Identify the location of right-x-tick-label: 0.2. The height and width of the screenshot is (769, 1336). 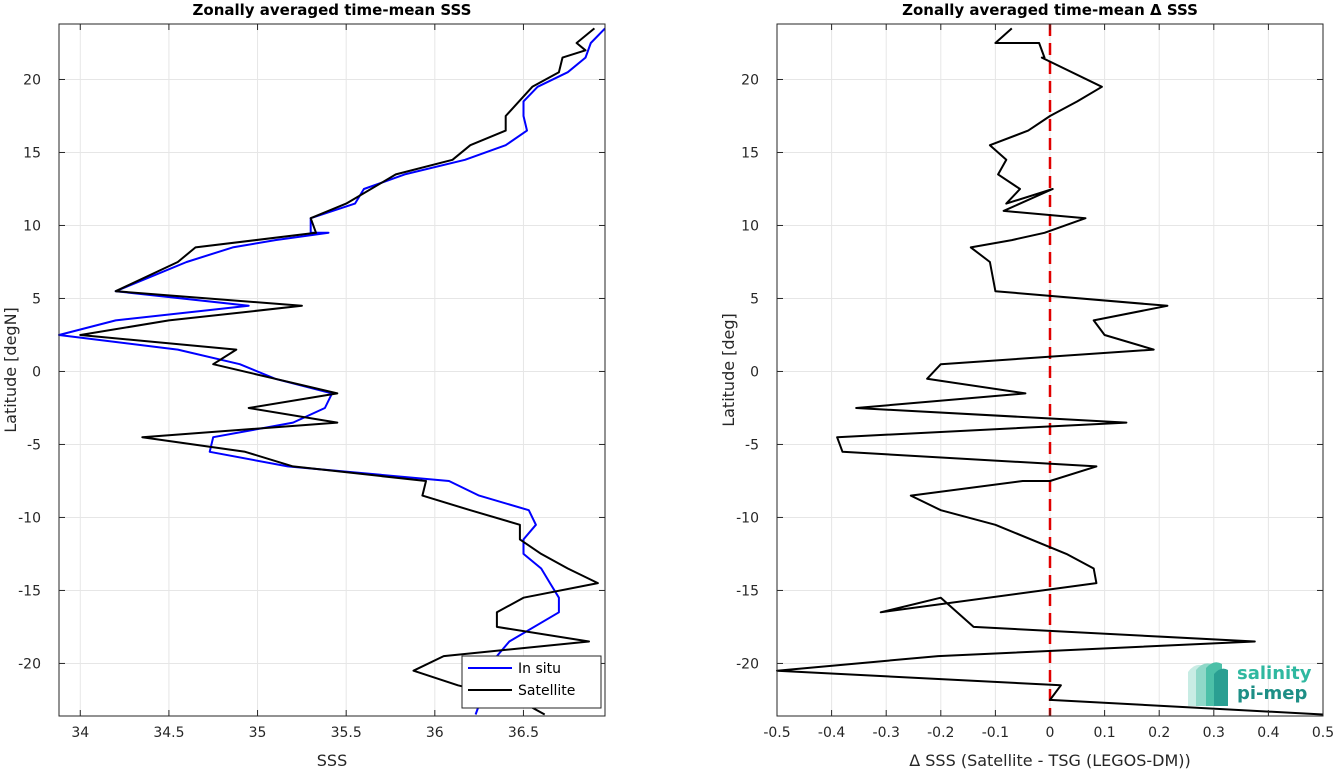
(1159, 733).